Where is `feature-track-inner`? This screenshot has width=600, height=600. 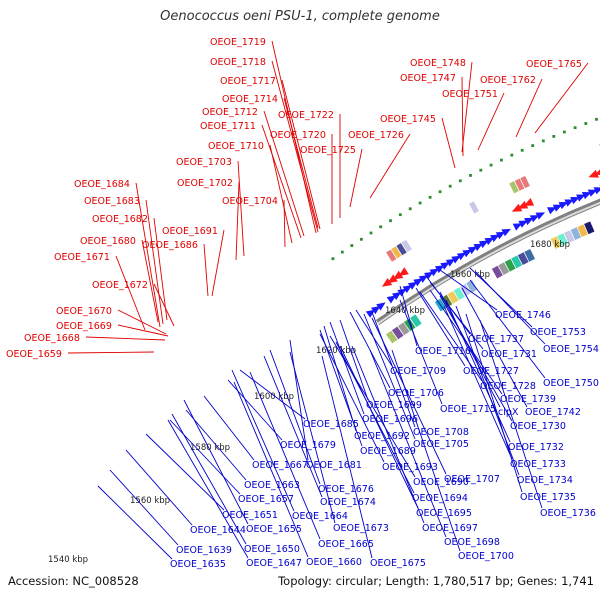
feature-track-inner is located at coordinates (490, 282).